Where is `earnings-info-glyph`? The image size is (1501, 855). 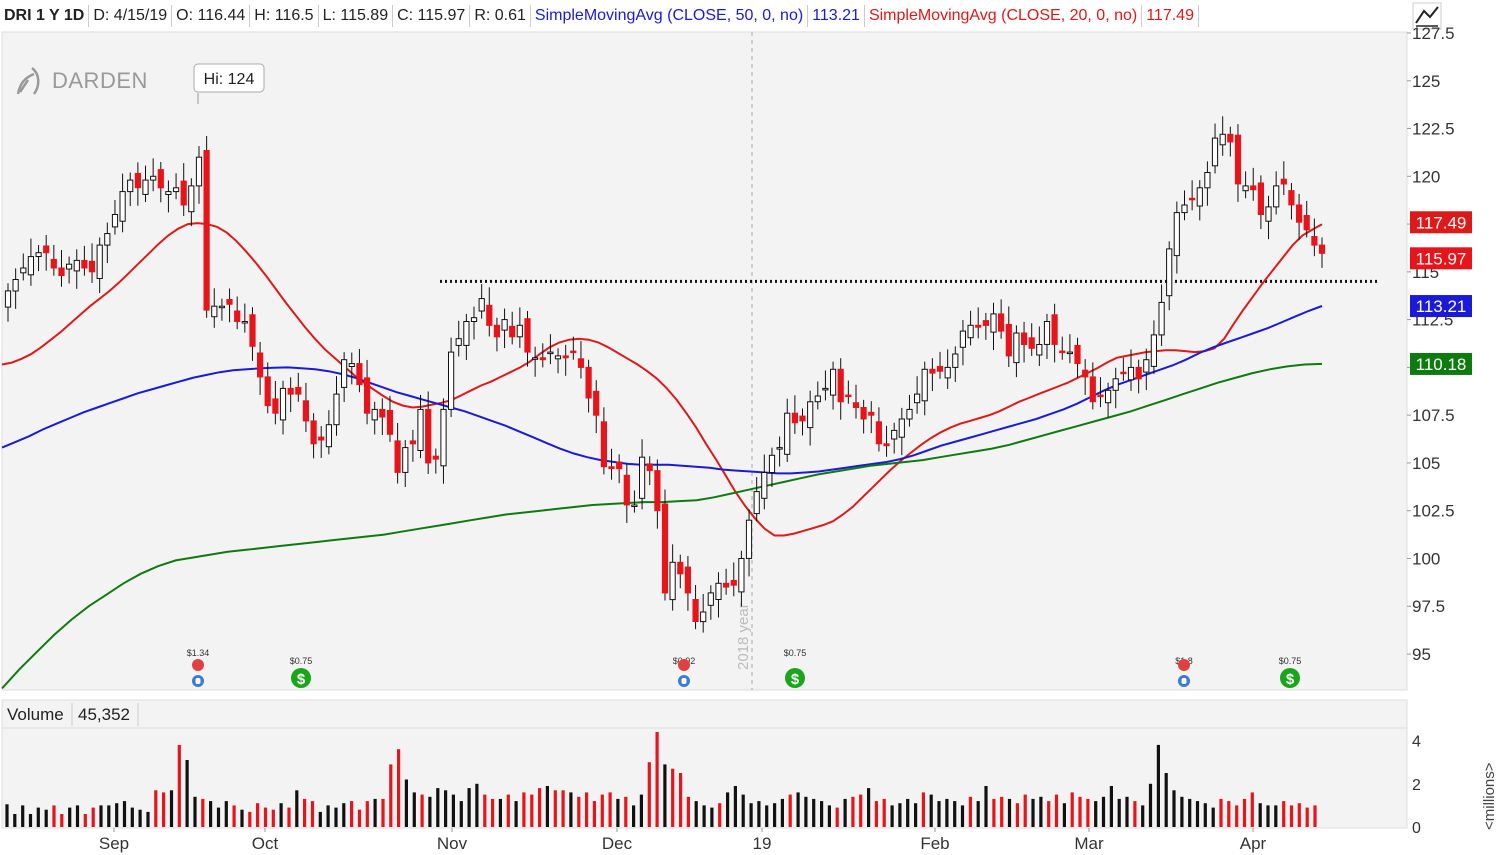 earnings-info-glyph is located at coordinates (198, 681).